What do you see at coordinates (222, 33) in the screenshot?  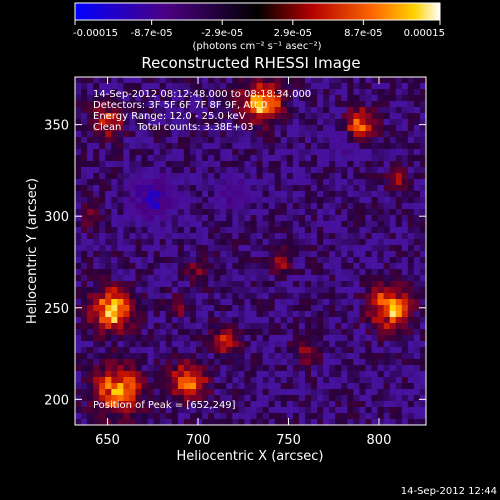 I see `colorbar-tick-label: -2.9e-05` at bounding box center [222, 33].